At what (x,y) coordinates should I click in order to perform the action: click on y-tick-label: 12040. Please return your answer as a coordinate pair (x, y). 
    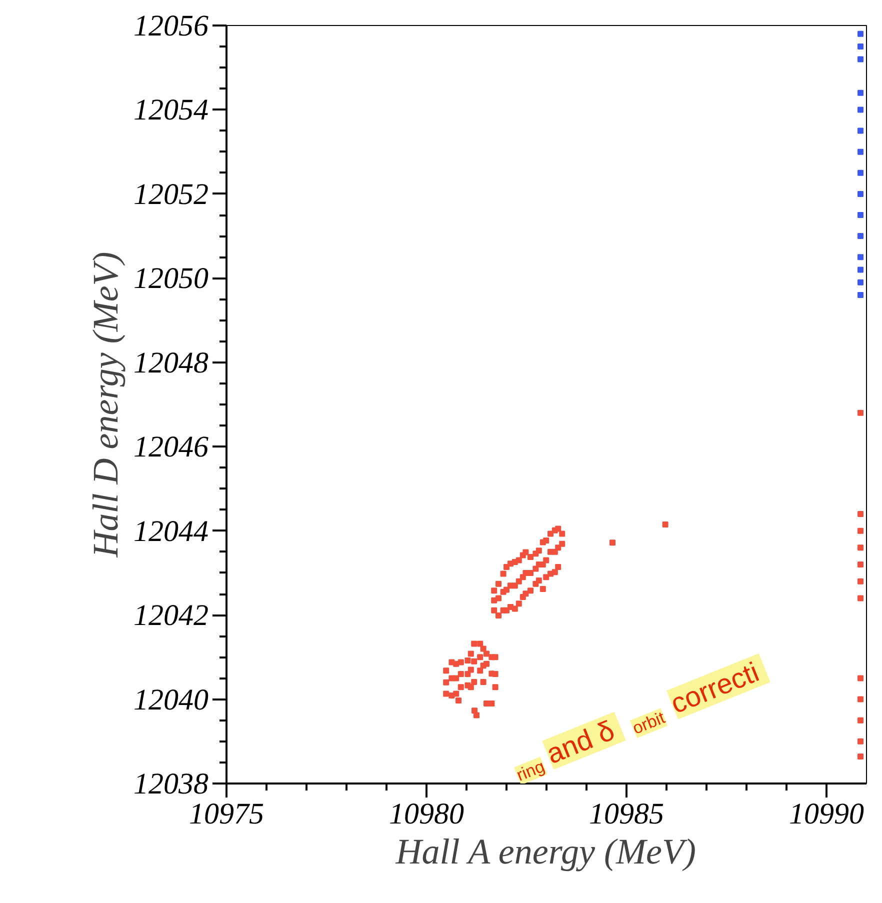
    Looking at the image, I should click on (171, 699).